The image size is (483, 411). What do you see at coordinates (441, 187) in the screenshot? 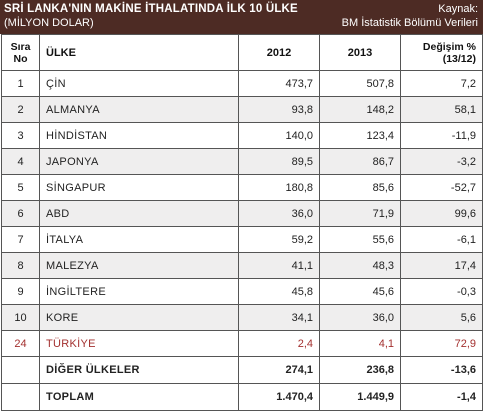
I see `change-cell: -52,7` at bounding box center [441, 187].